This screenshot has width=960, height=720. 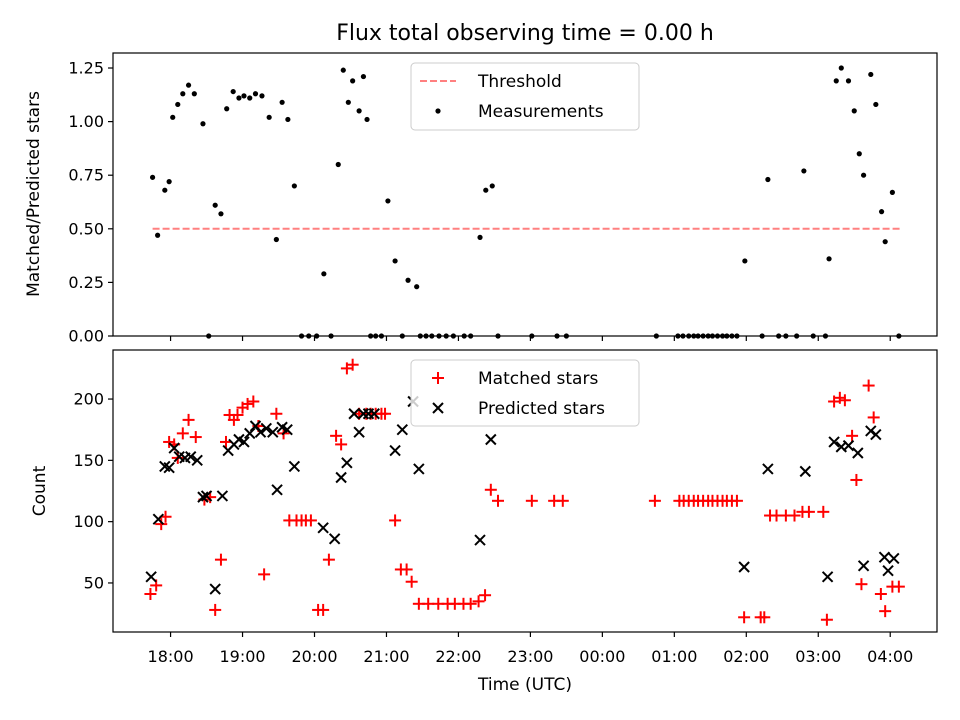 What do you see at coordinates (818, 656) in the screenshot?
I see `bottom-xtick-label: 03:00` at bounding box center [818, 656].